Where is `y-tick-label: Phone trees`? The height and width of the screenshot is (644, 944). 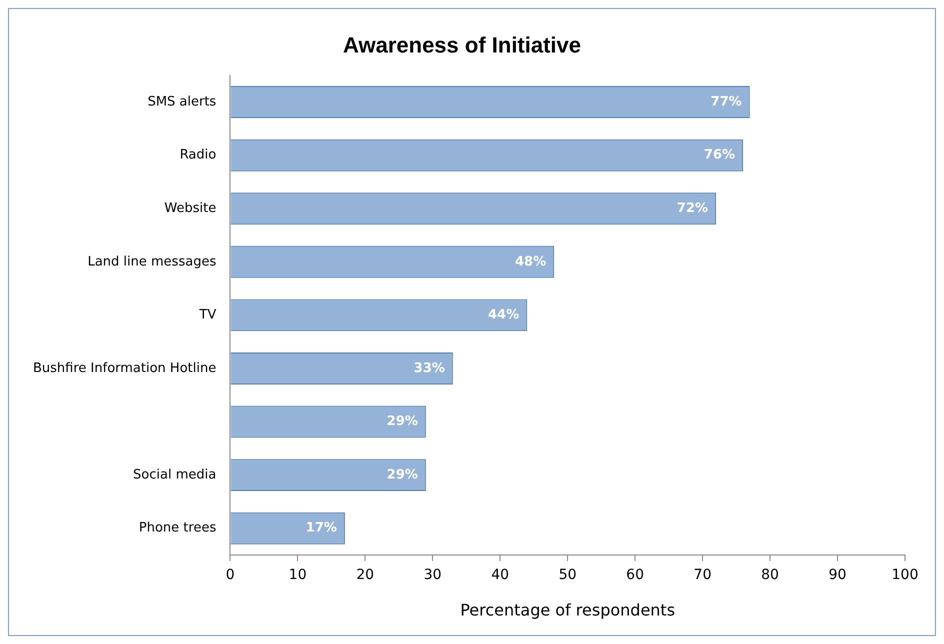
y-tick-label: Phone trees is located at coordinates (177, 528).